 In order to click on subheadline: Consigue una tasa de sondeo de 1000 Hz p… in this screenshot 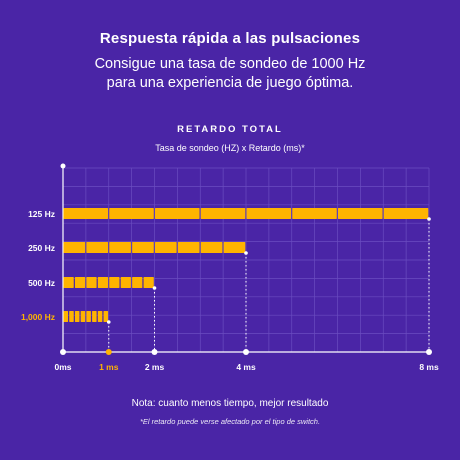, I will do `click(230, 74)`.